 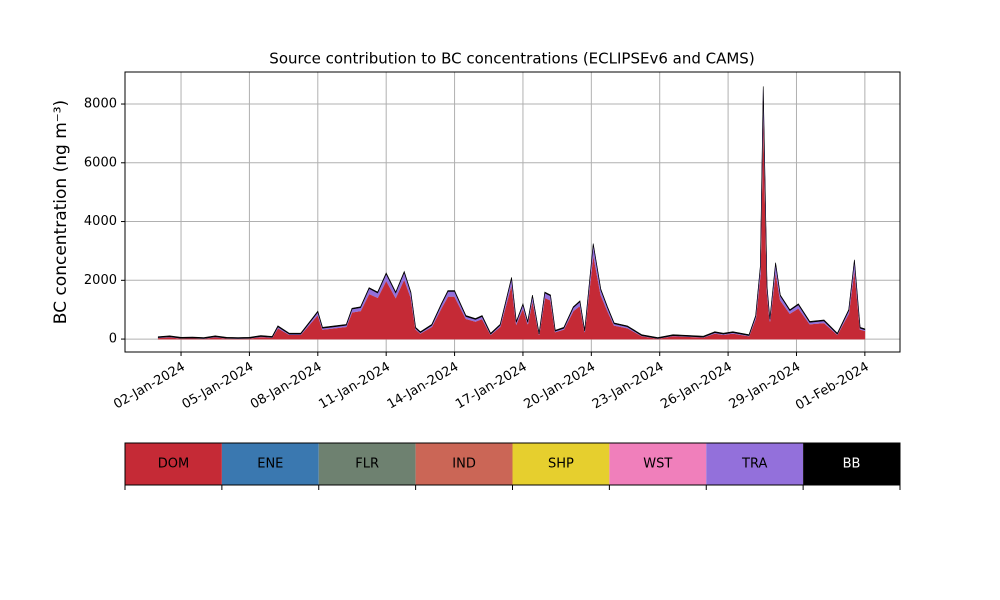 I want to click on legend-label: WST, so click(x=657, y=464).